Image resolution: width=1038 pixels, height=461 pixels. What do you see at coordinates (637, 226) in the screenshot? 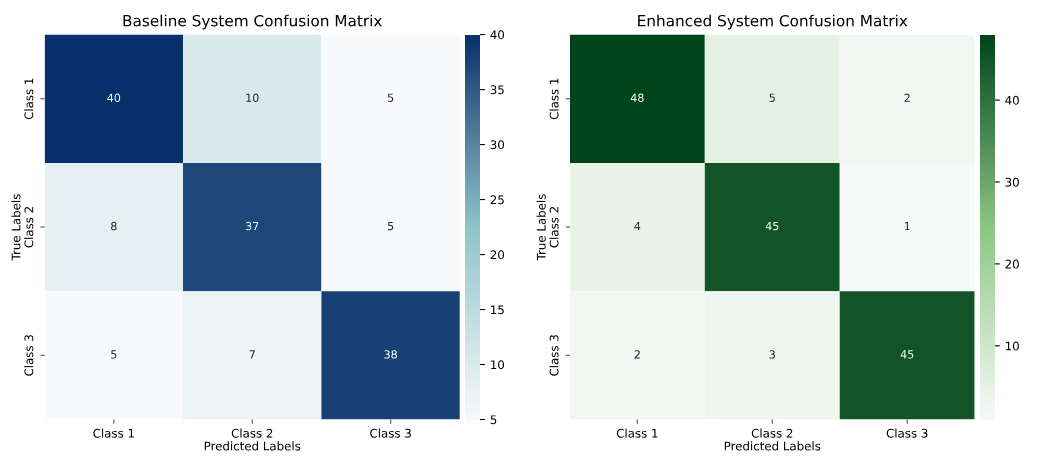
I see `data-label: 4` at bounding box center [637, 226].